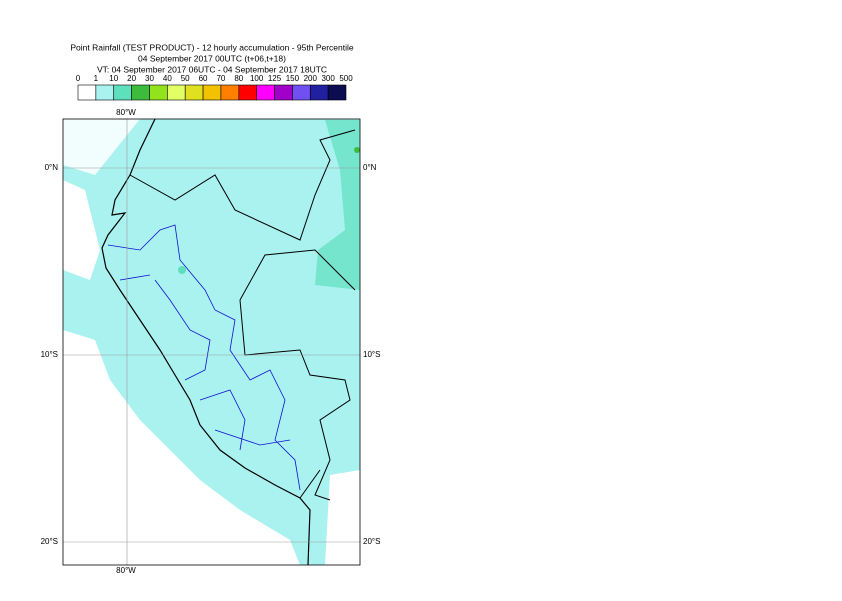  I want to click on legend-label: 20, so click(131, 78).